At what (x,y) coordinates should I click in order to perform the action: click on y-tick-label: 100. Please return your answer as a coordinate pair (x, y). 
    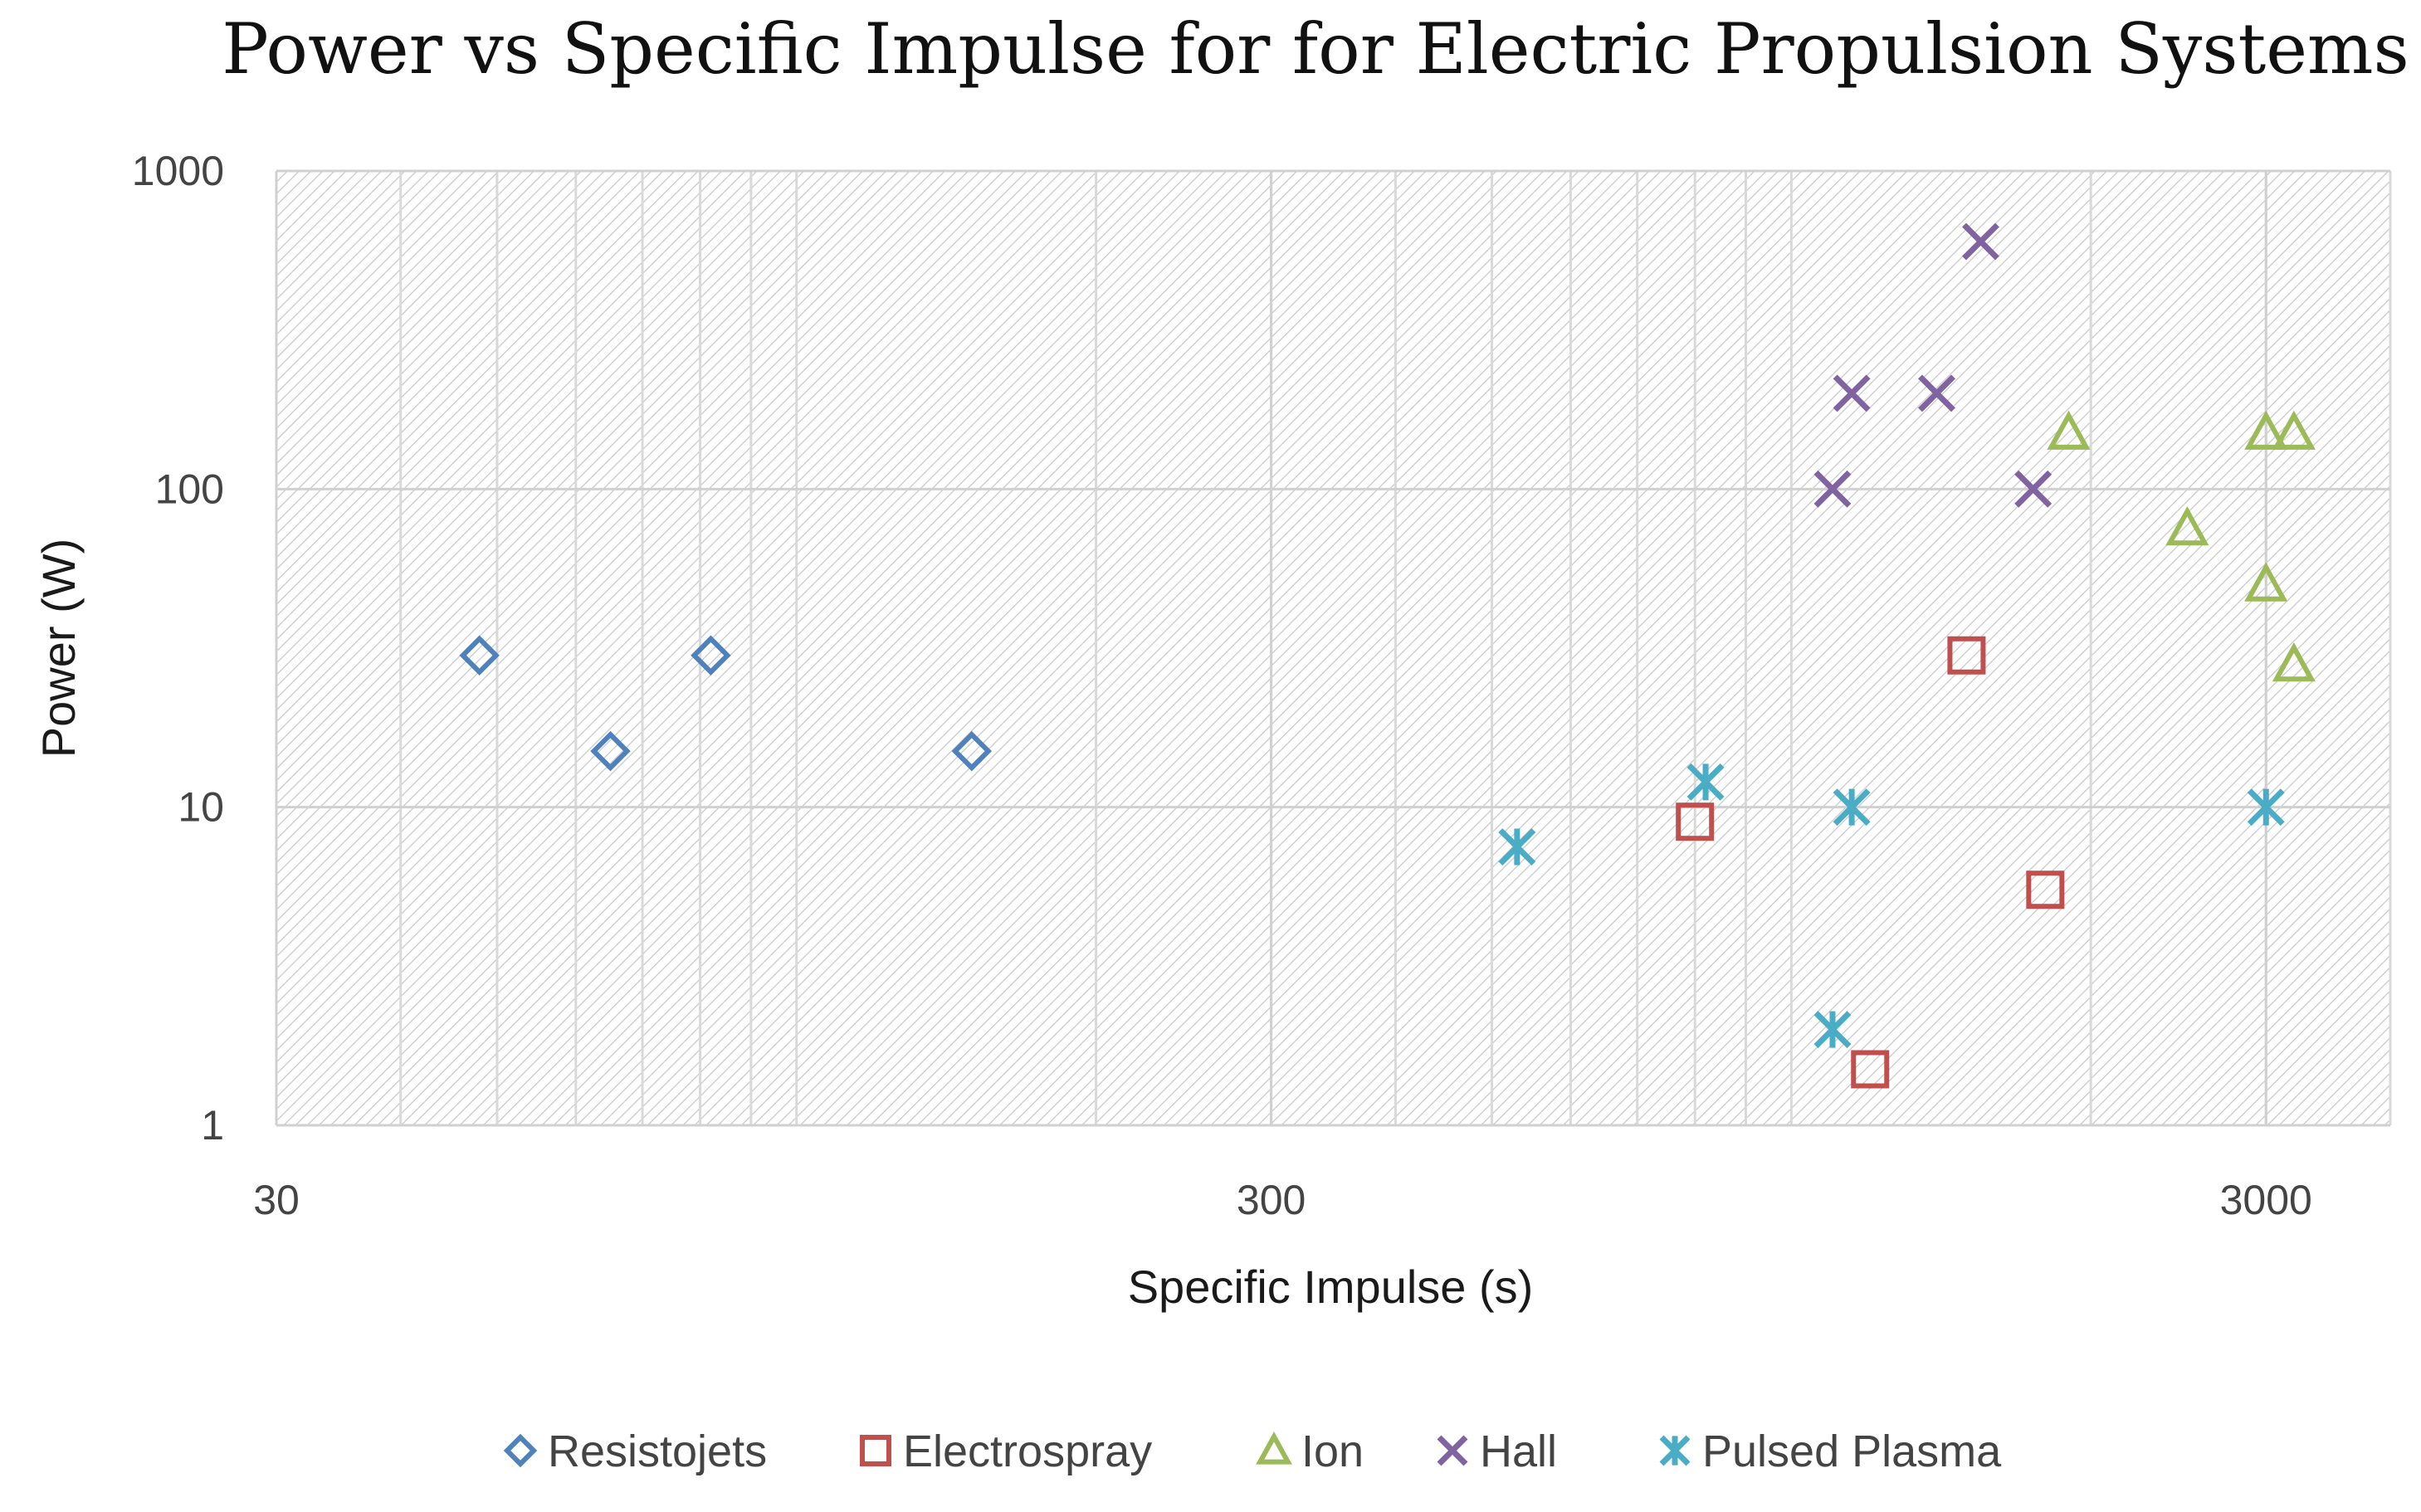
    Looking at the image, I should click on (189, 489).